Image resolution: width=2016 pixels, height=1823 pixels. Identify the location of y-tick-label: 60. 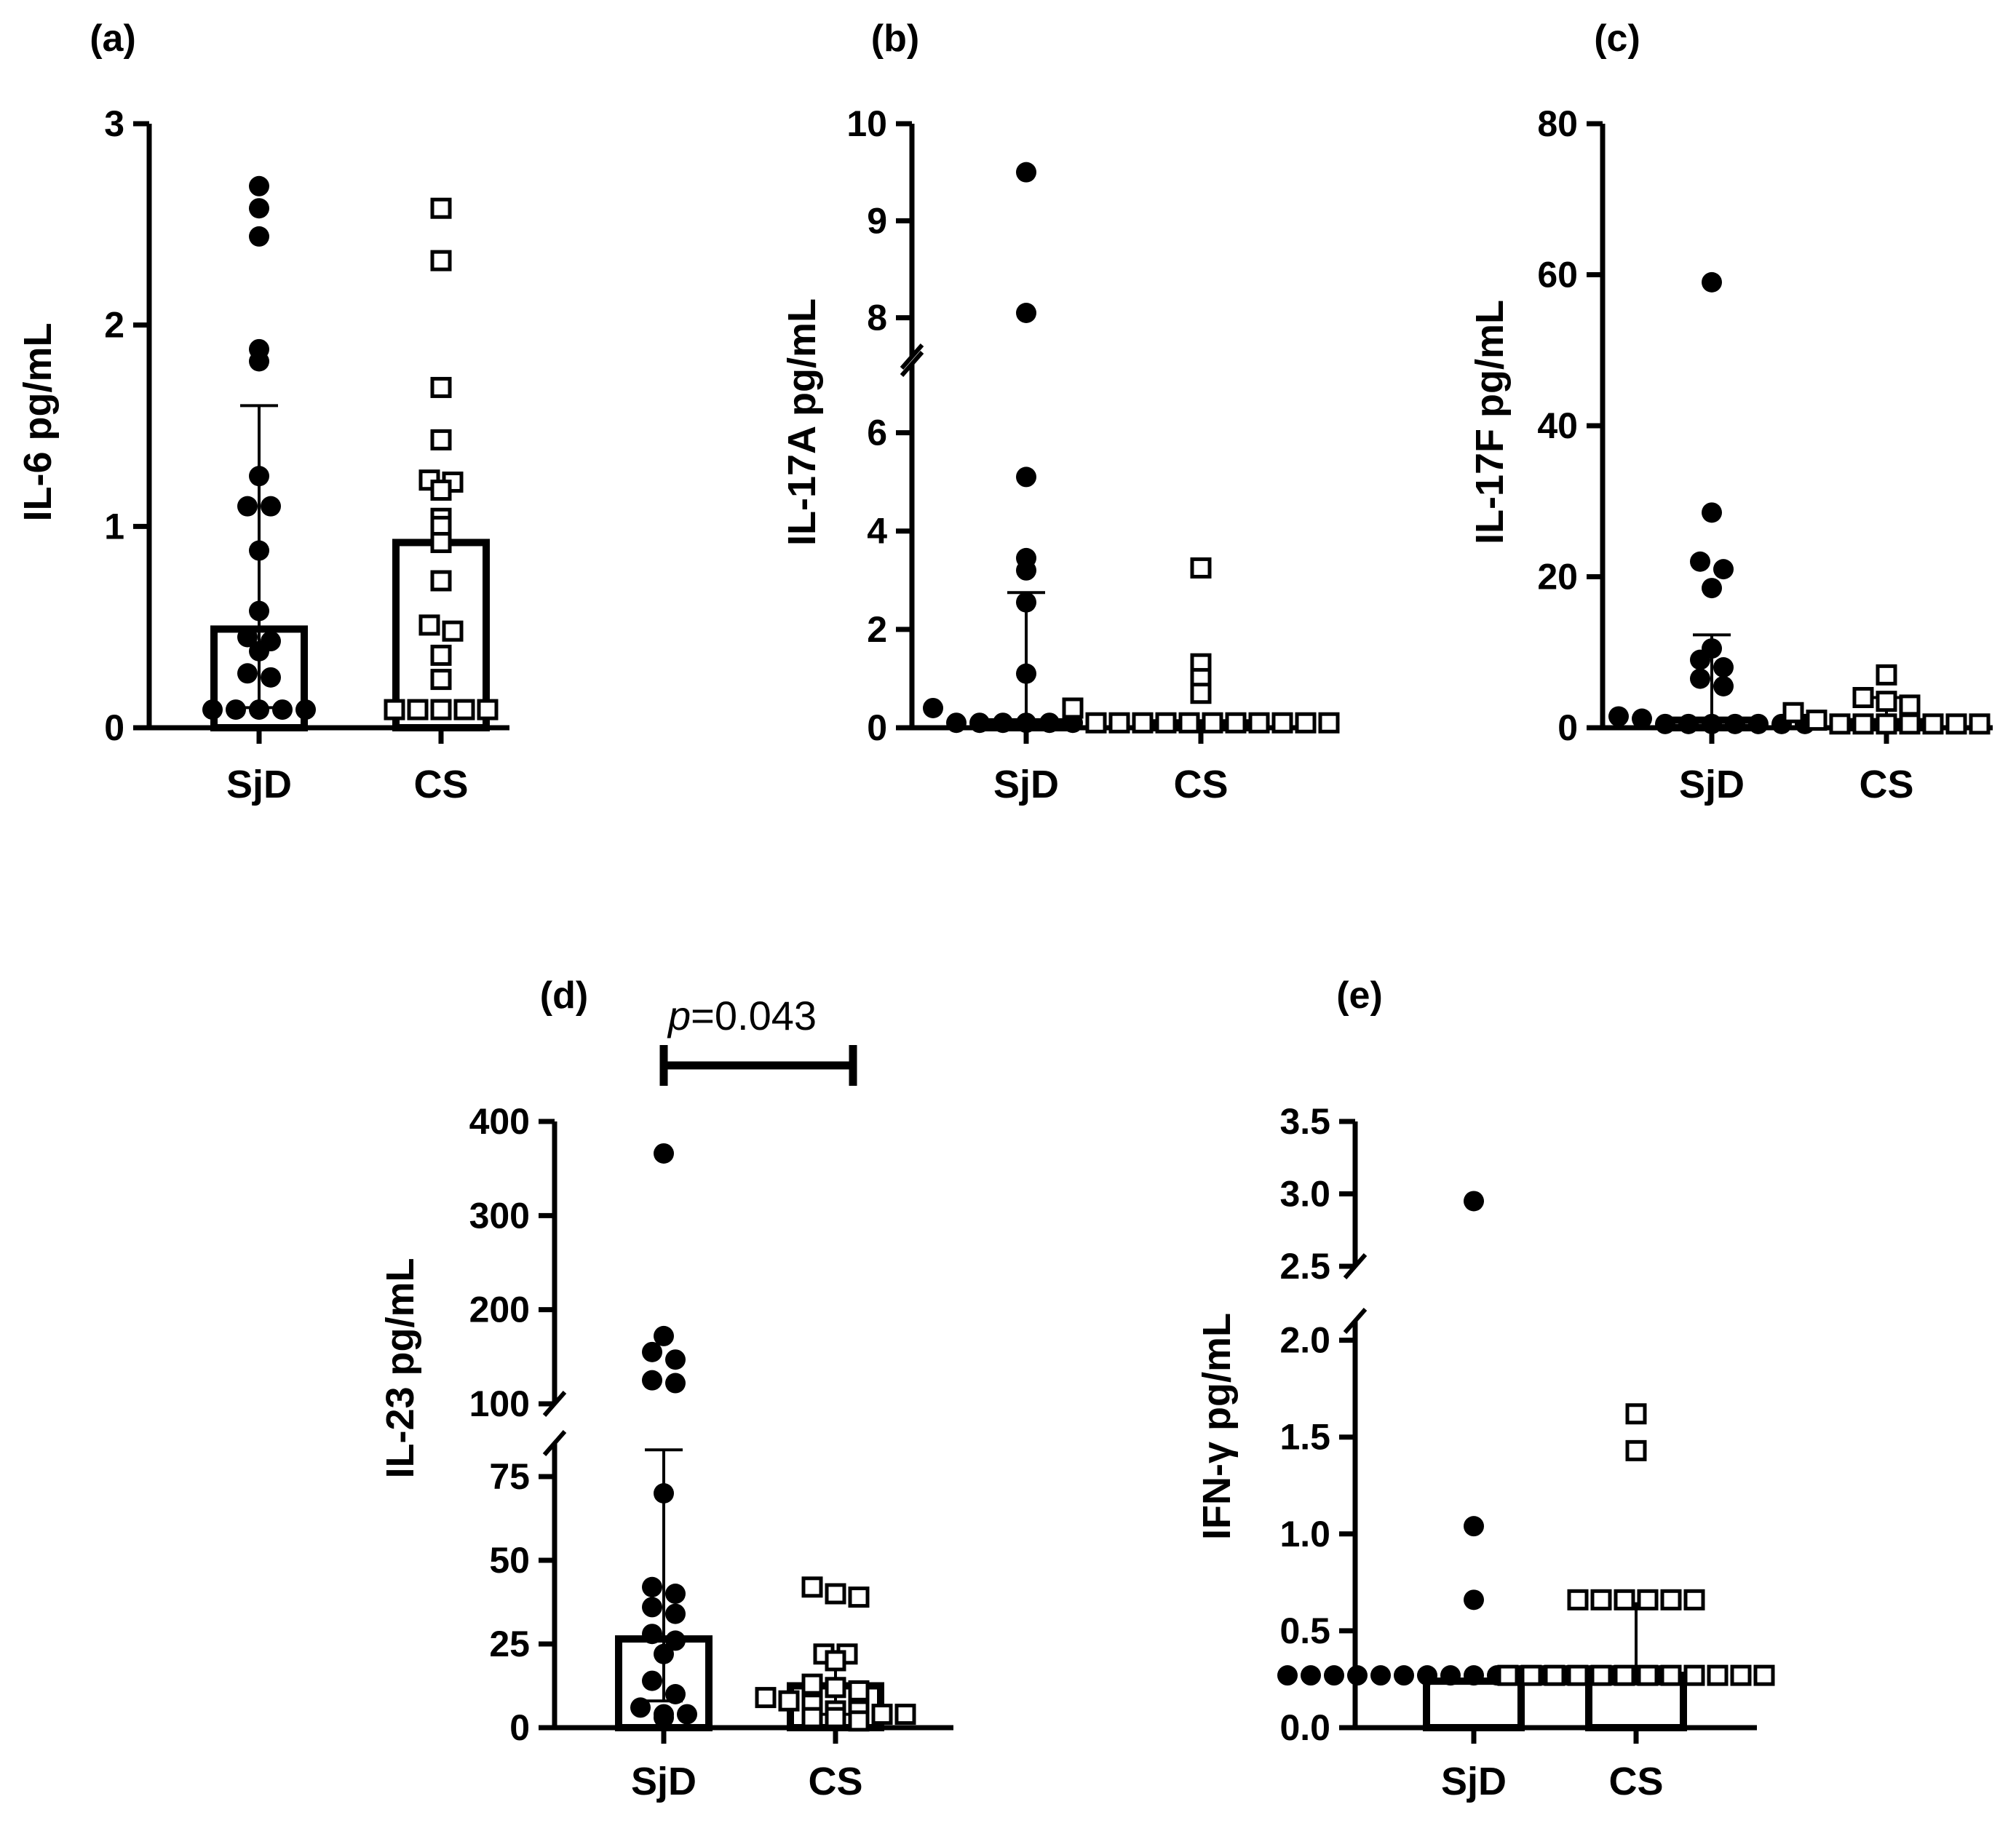
(1558, 275).